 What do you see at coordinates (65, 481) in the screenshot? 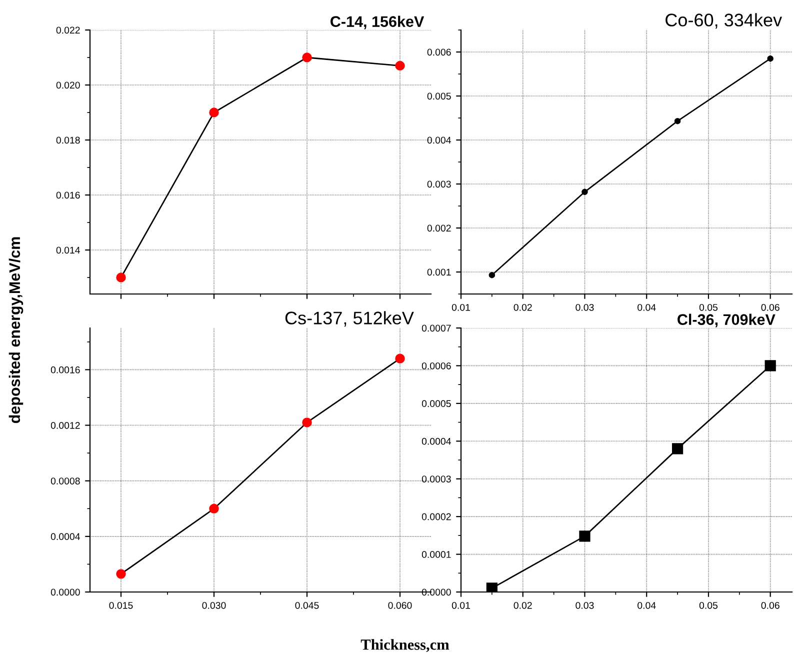
I see `y-tick-label: 0.0008` at bounding box center [65, 481].